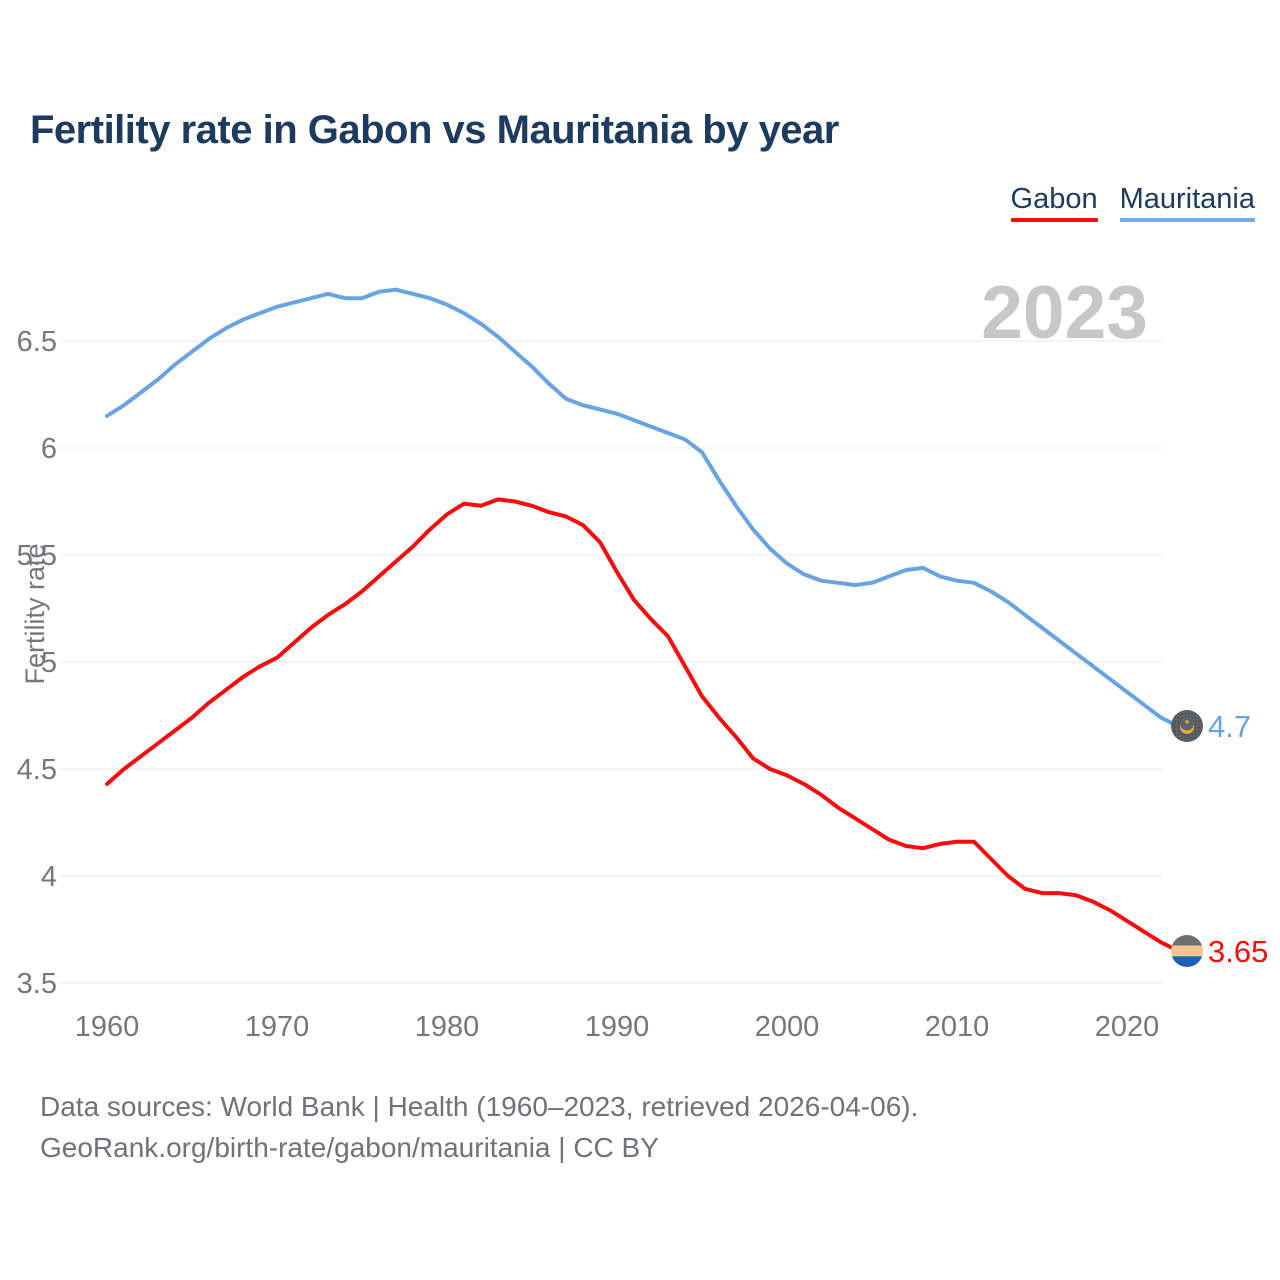 This screenshot has height=1280, width=1280. I want to click on legend: Gabon Mauritania, so click(1132, 202).